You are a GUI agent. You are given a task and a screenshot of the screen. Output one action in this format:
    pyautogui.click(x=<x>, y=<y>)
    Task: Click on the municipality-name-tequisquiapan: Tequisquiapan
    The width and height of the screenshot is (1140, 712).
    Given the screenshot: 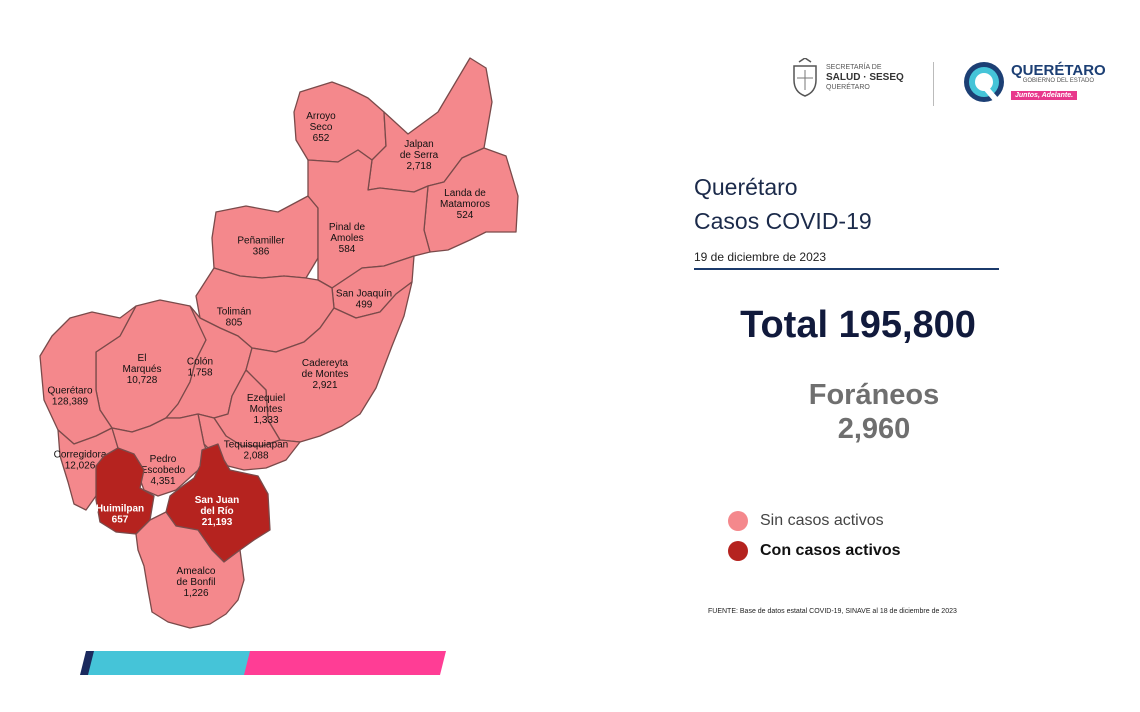 What is the action you would take?
    pyautogui.click(x=256, y=445)
    